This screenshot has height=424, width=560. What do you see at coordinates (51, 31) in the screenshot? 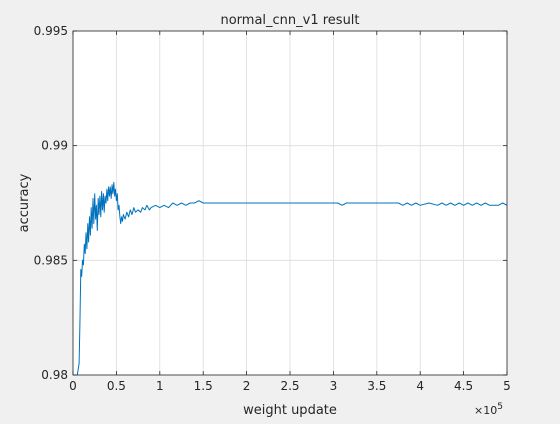
I see `y-tick-label: 0.995` at bounding box center [51, 31].